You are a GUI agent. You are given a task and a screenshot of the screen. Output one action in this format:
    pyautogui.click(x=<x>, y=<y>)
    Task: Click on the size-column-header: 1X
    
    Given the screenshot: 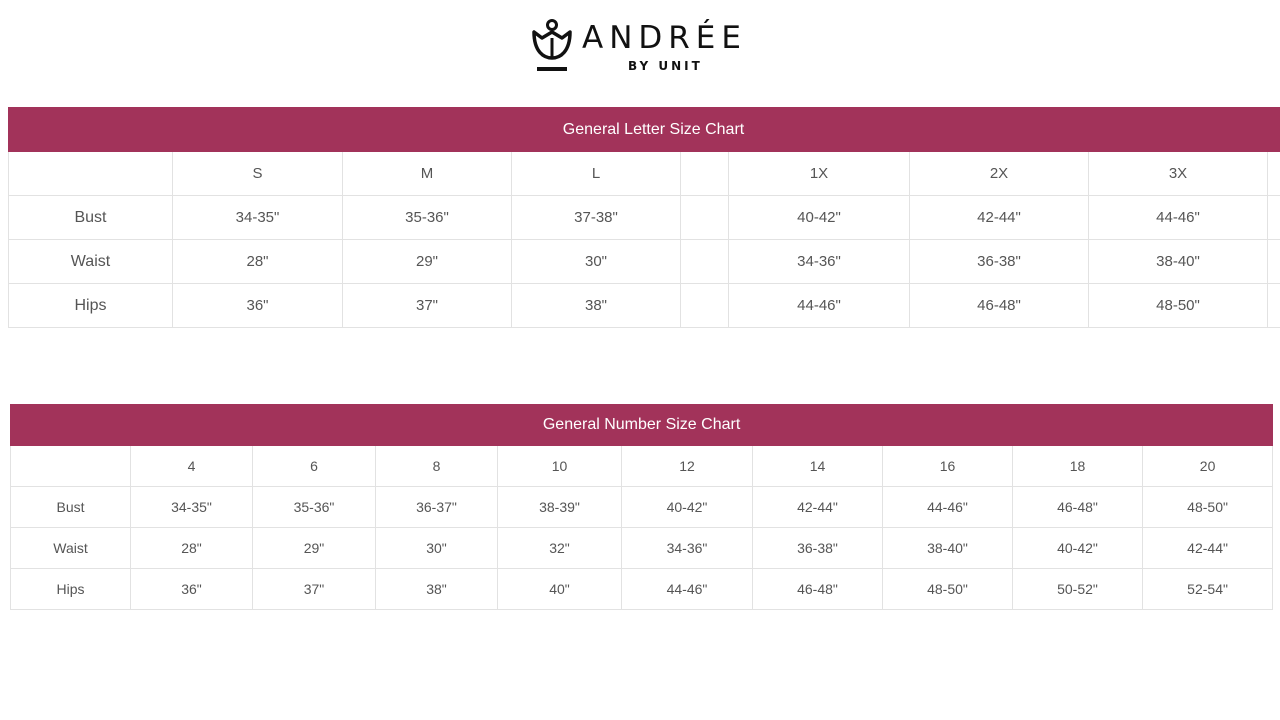 What is the action you would take?
    pyautogui.click(x=819, y=173)
    